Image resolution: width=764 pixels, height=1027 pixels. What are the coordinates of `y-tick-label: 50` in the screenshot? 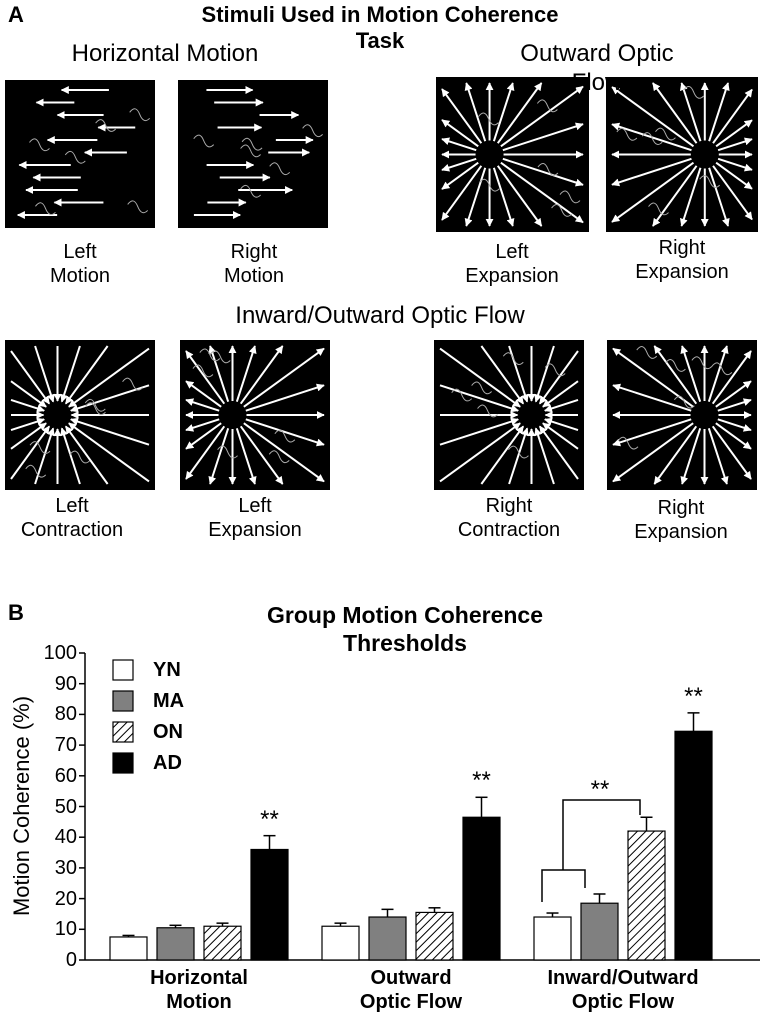 It's located at (65, 806).